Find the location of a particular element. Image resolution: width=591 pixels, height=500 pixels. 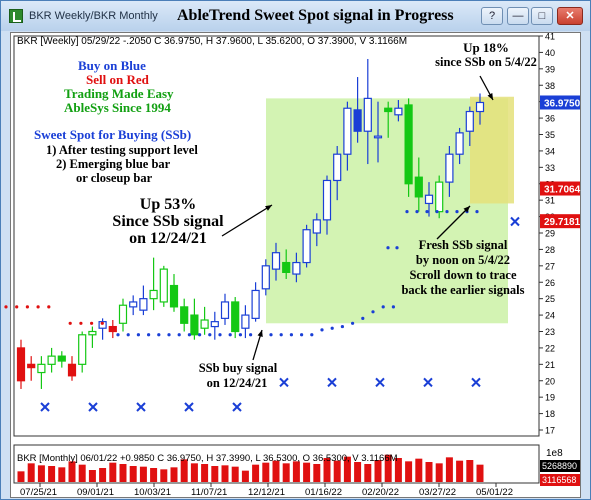

x-axis-tick-label: 05/01/22 is located at coordinates (494, 492).